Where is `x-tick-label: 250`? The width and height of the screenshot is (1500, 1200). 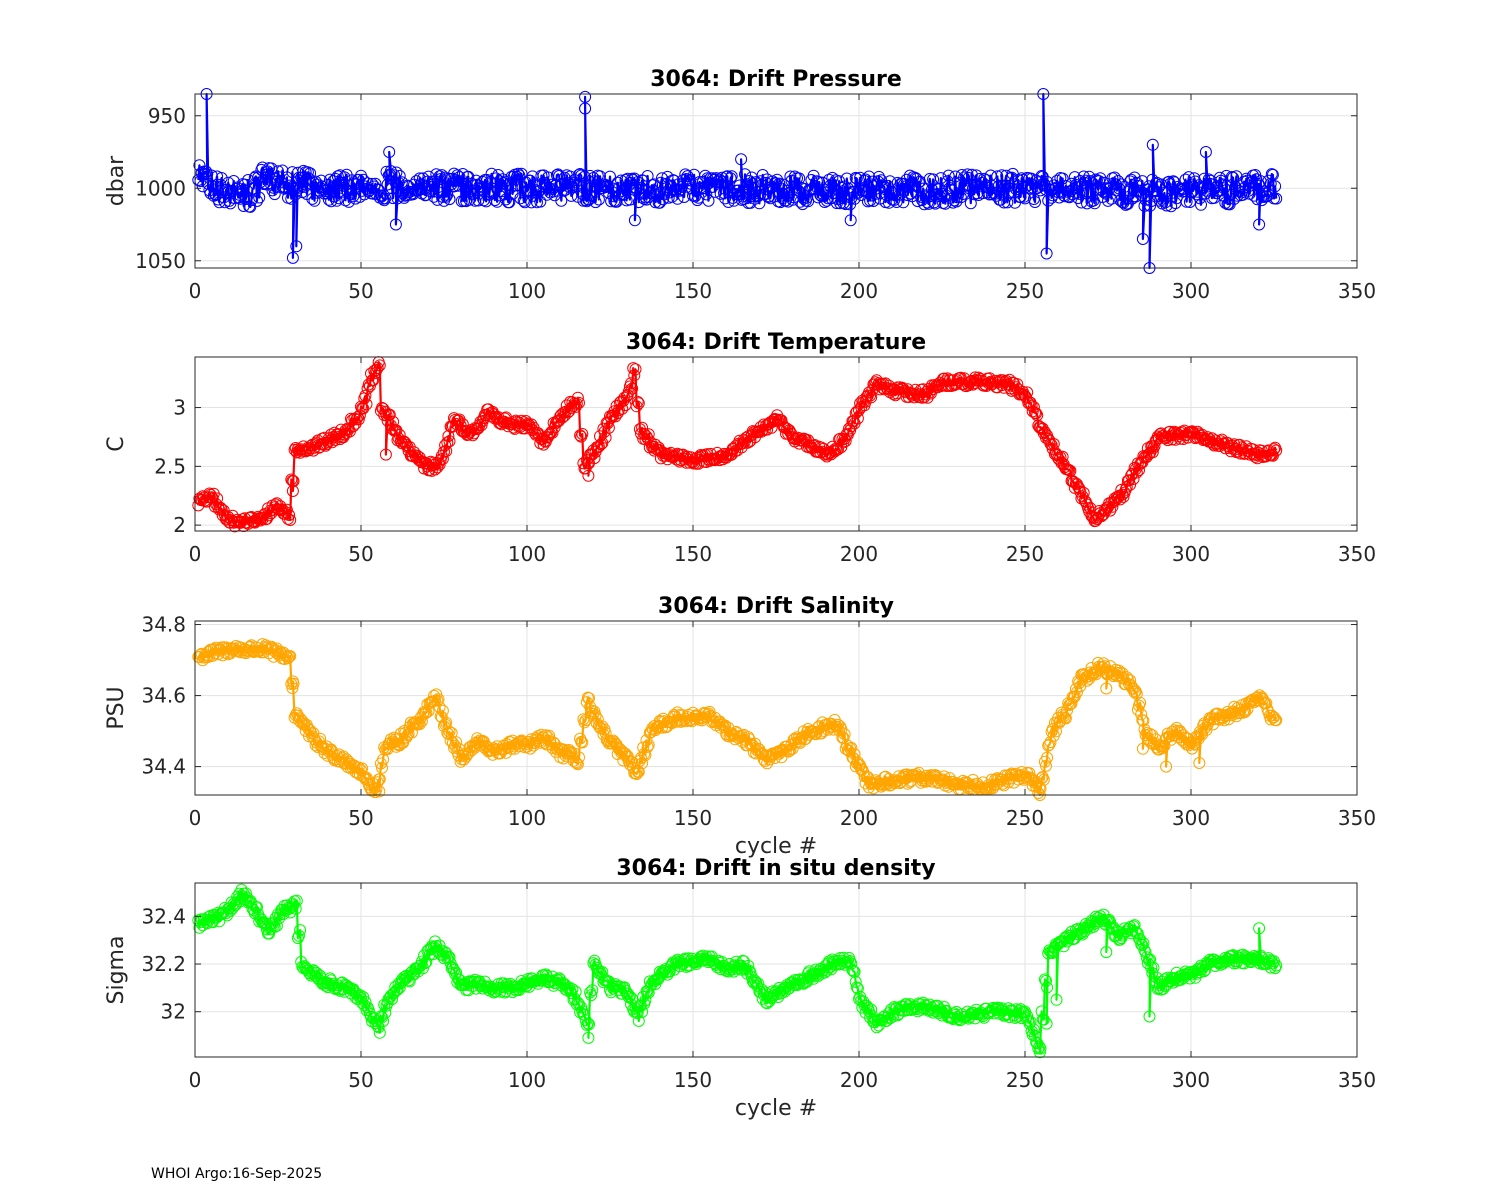 x-tick-label: 250 is located at coordinates (1025, 818).